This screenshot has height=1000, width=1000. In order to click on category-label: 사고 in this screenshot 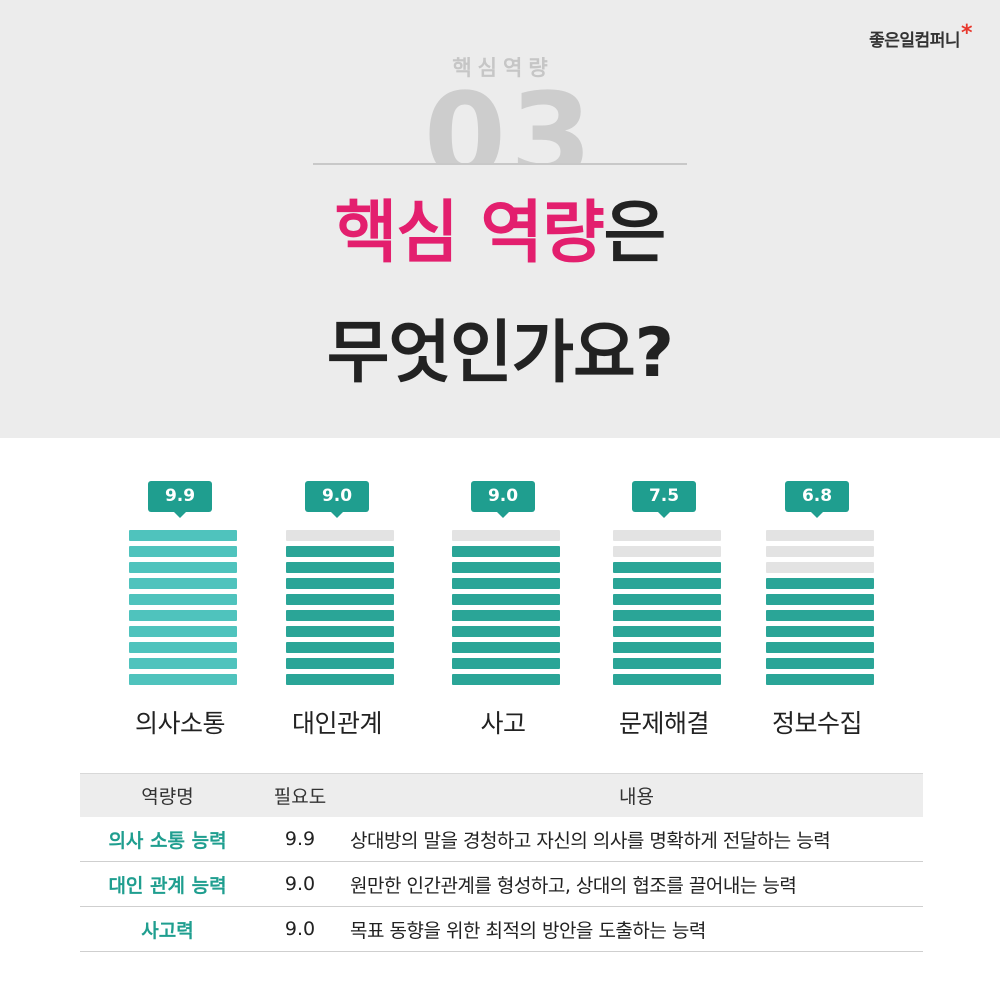, I will do `click(503, 723)`.